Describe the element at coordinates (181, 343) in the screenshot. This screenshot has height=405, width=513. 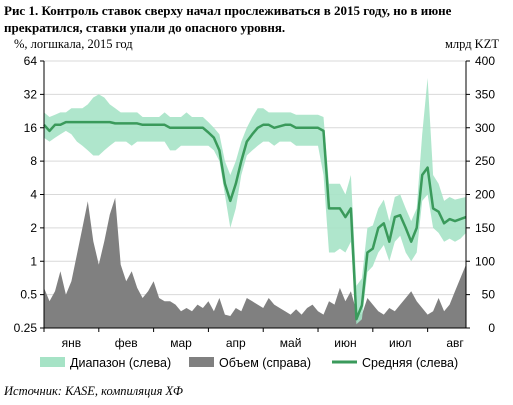
I see `x-tick-label: мар` at that location.